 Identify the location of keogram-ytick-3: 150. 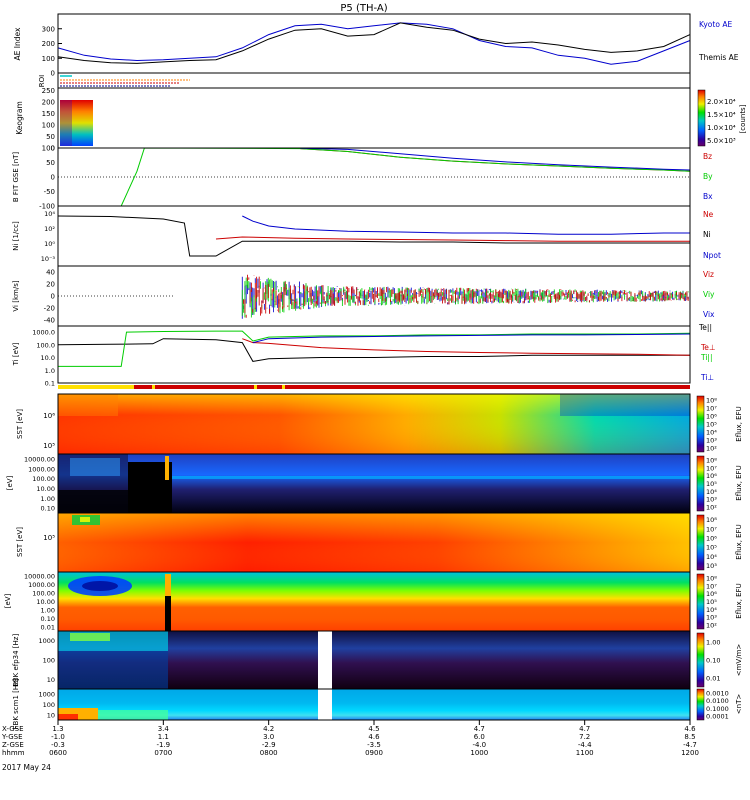
(48, 114).